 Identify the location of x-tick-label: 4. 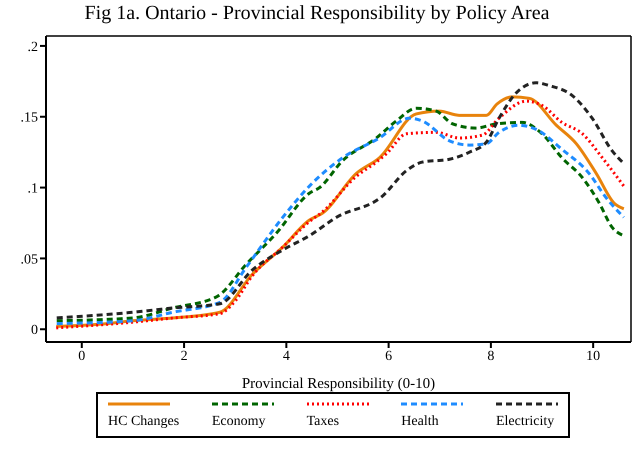
(286, 356).